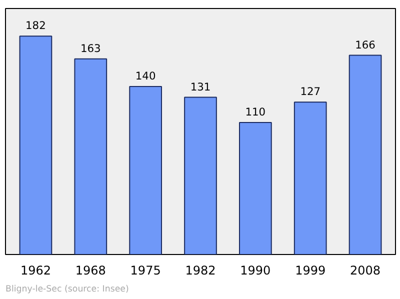  I want to click on text: Bligny-le-Sec (source: Insee), so click(67, 289).